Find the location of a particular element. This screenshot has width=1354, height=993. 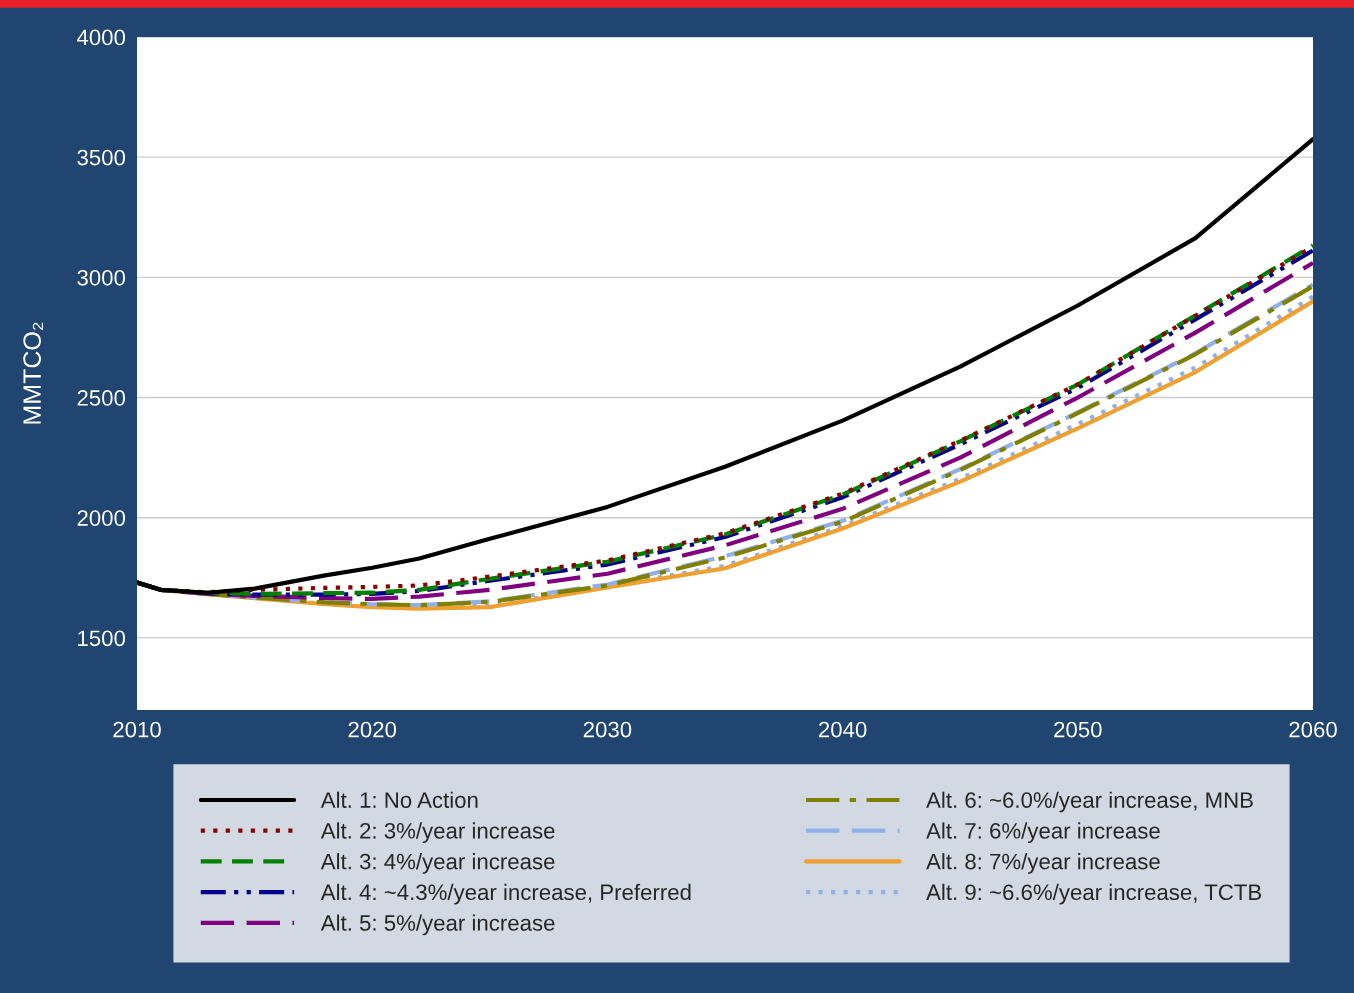

y-tick-label: 1500 is located at coordinates (102, 638).